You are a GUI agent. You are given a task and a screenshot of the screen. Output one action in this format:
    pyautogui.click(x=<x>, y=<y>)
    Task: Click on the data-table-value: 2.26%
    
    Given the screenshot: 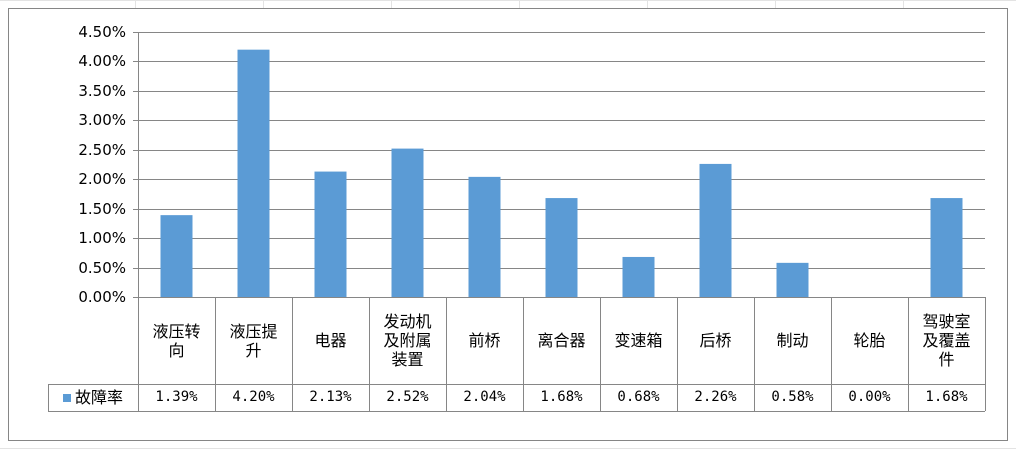 What is the action you would take?
    pyautogui.click(x=715, y=397)
    